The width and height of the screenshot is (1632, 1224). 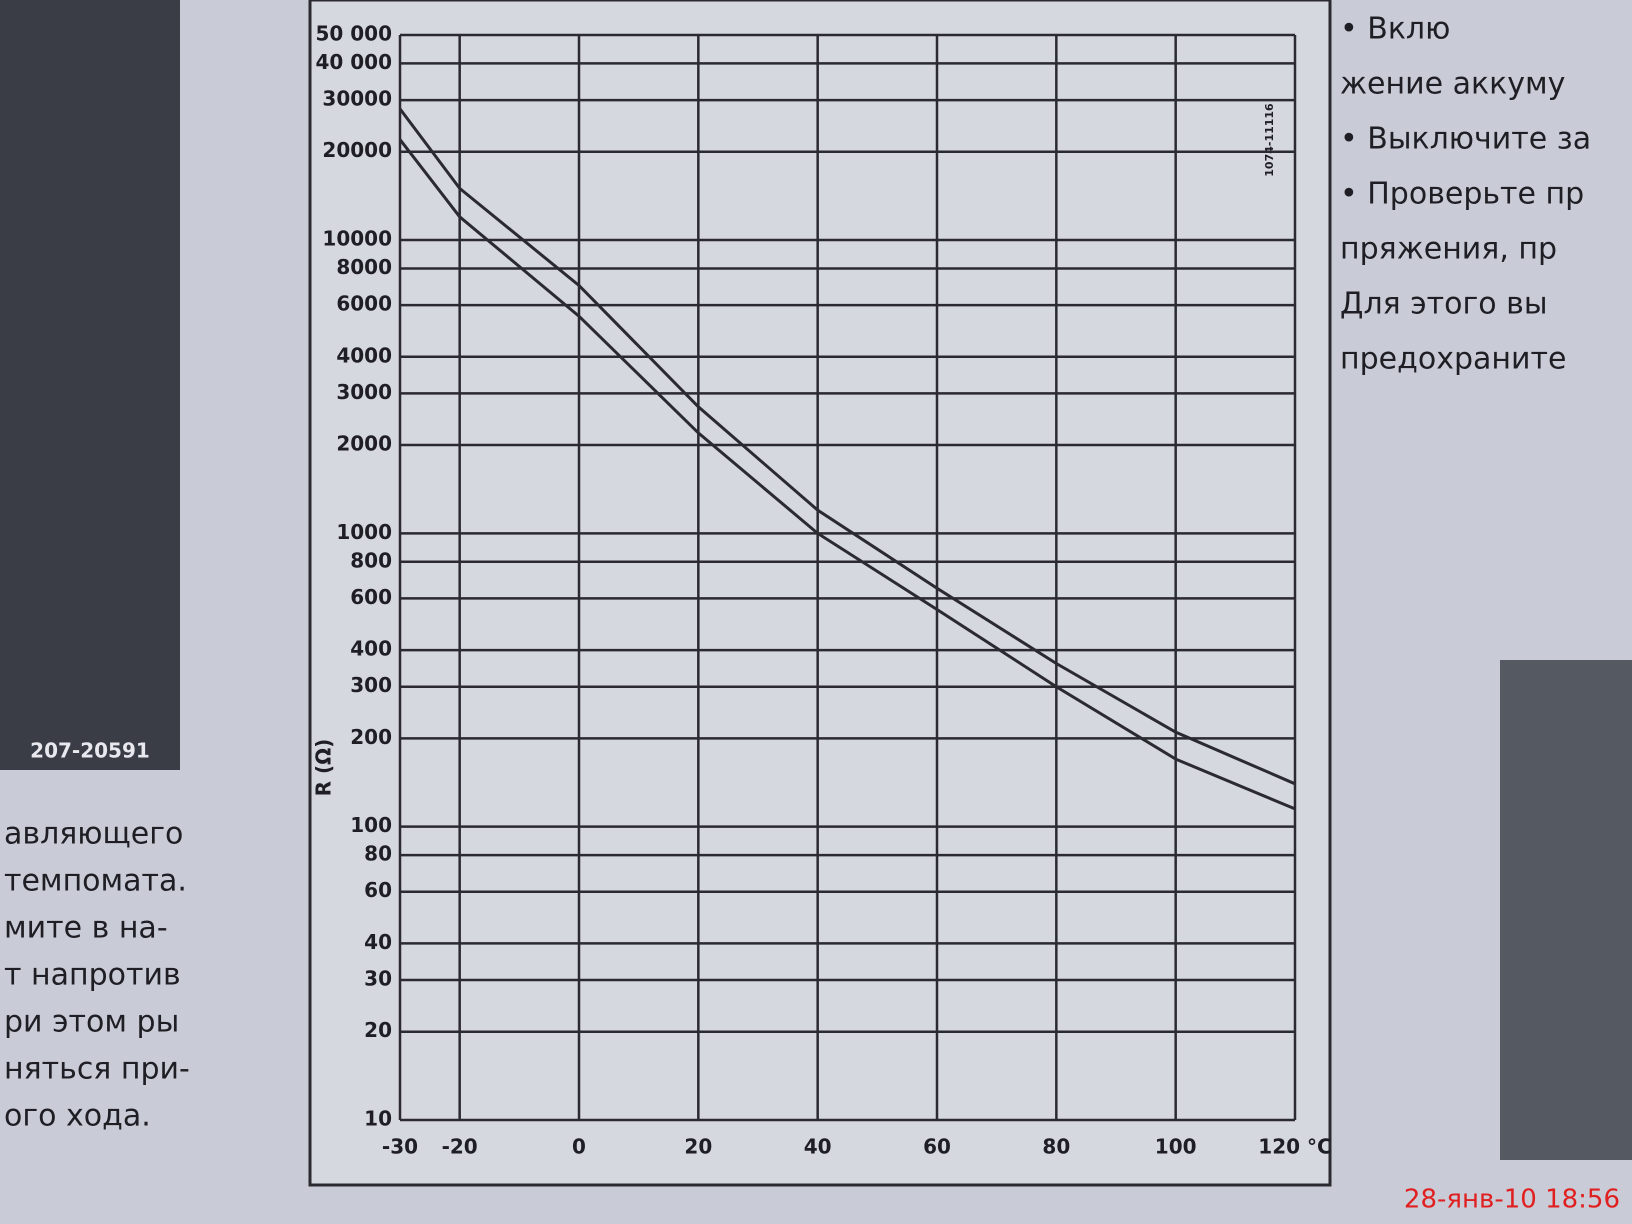 I want to click on y-tick-label: 8000, so click(x=364, y=267).